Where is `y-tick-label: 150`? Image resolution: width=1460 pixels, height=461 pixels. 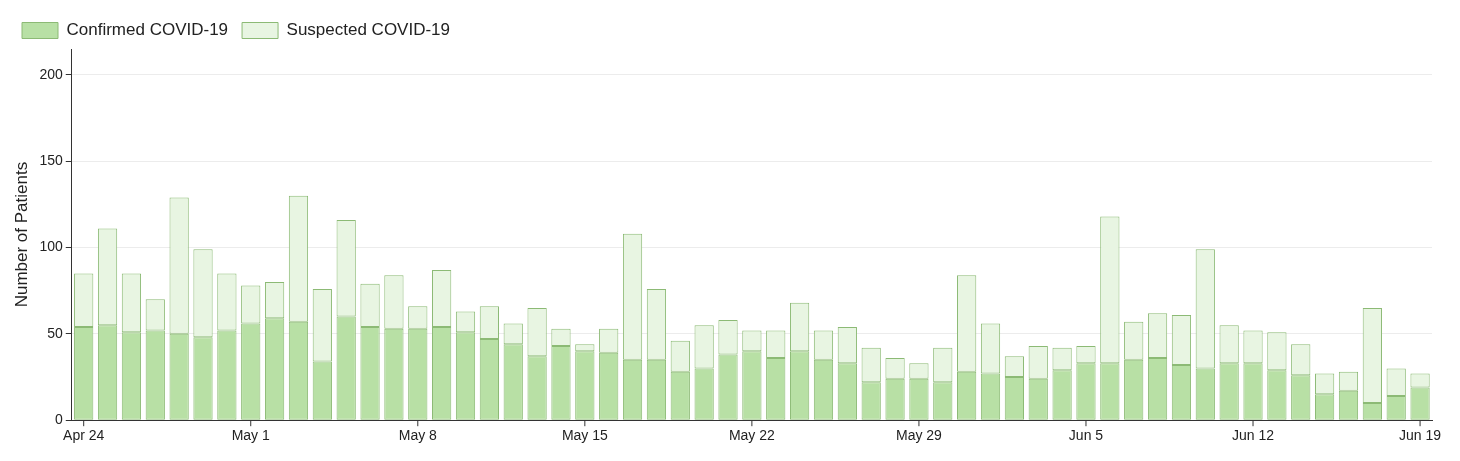
y-tick-label: 150 is located at coordinates (51, 160).